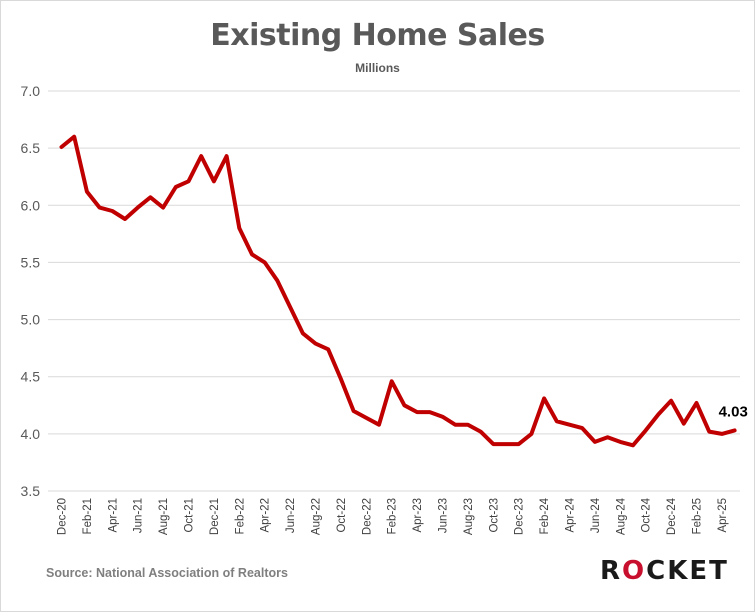 The height and width of the screenshot is (612, 755). What do you see at coordinates (571, 514) in the screenshot?
I see `x-tick-label: Apr-24` at bounding box center [571, 514].